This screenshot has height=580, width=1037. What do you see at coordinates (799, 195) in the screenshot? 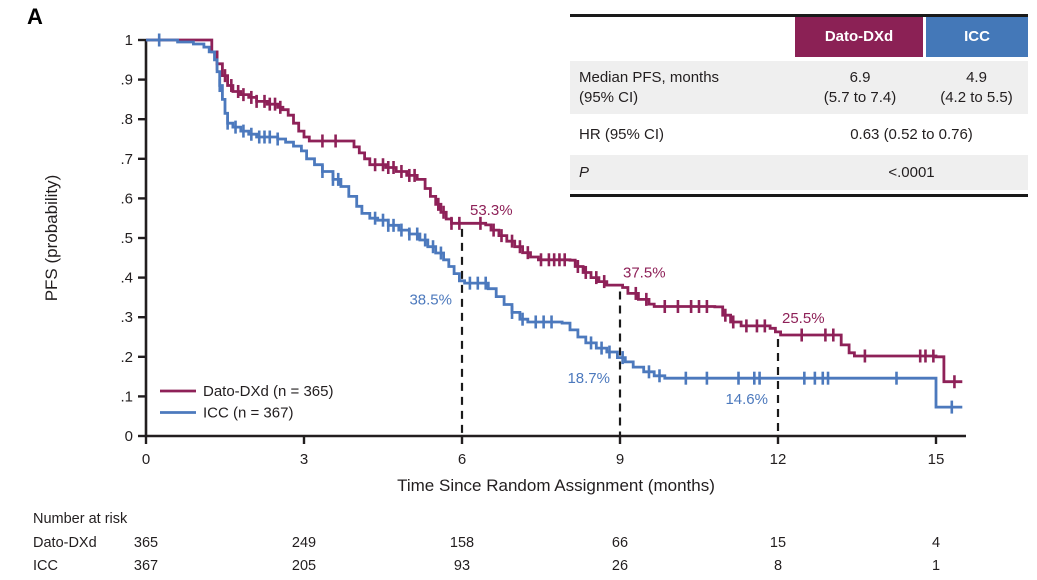
I see `table-bottom-border` at bounding box center [799, 195].